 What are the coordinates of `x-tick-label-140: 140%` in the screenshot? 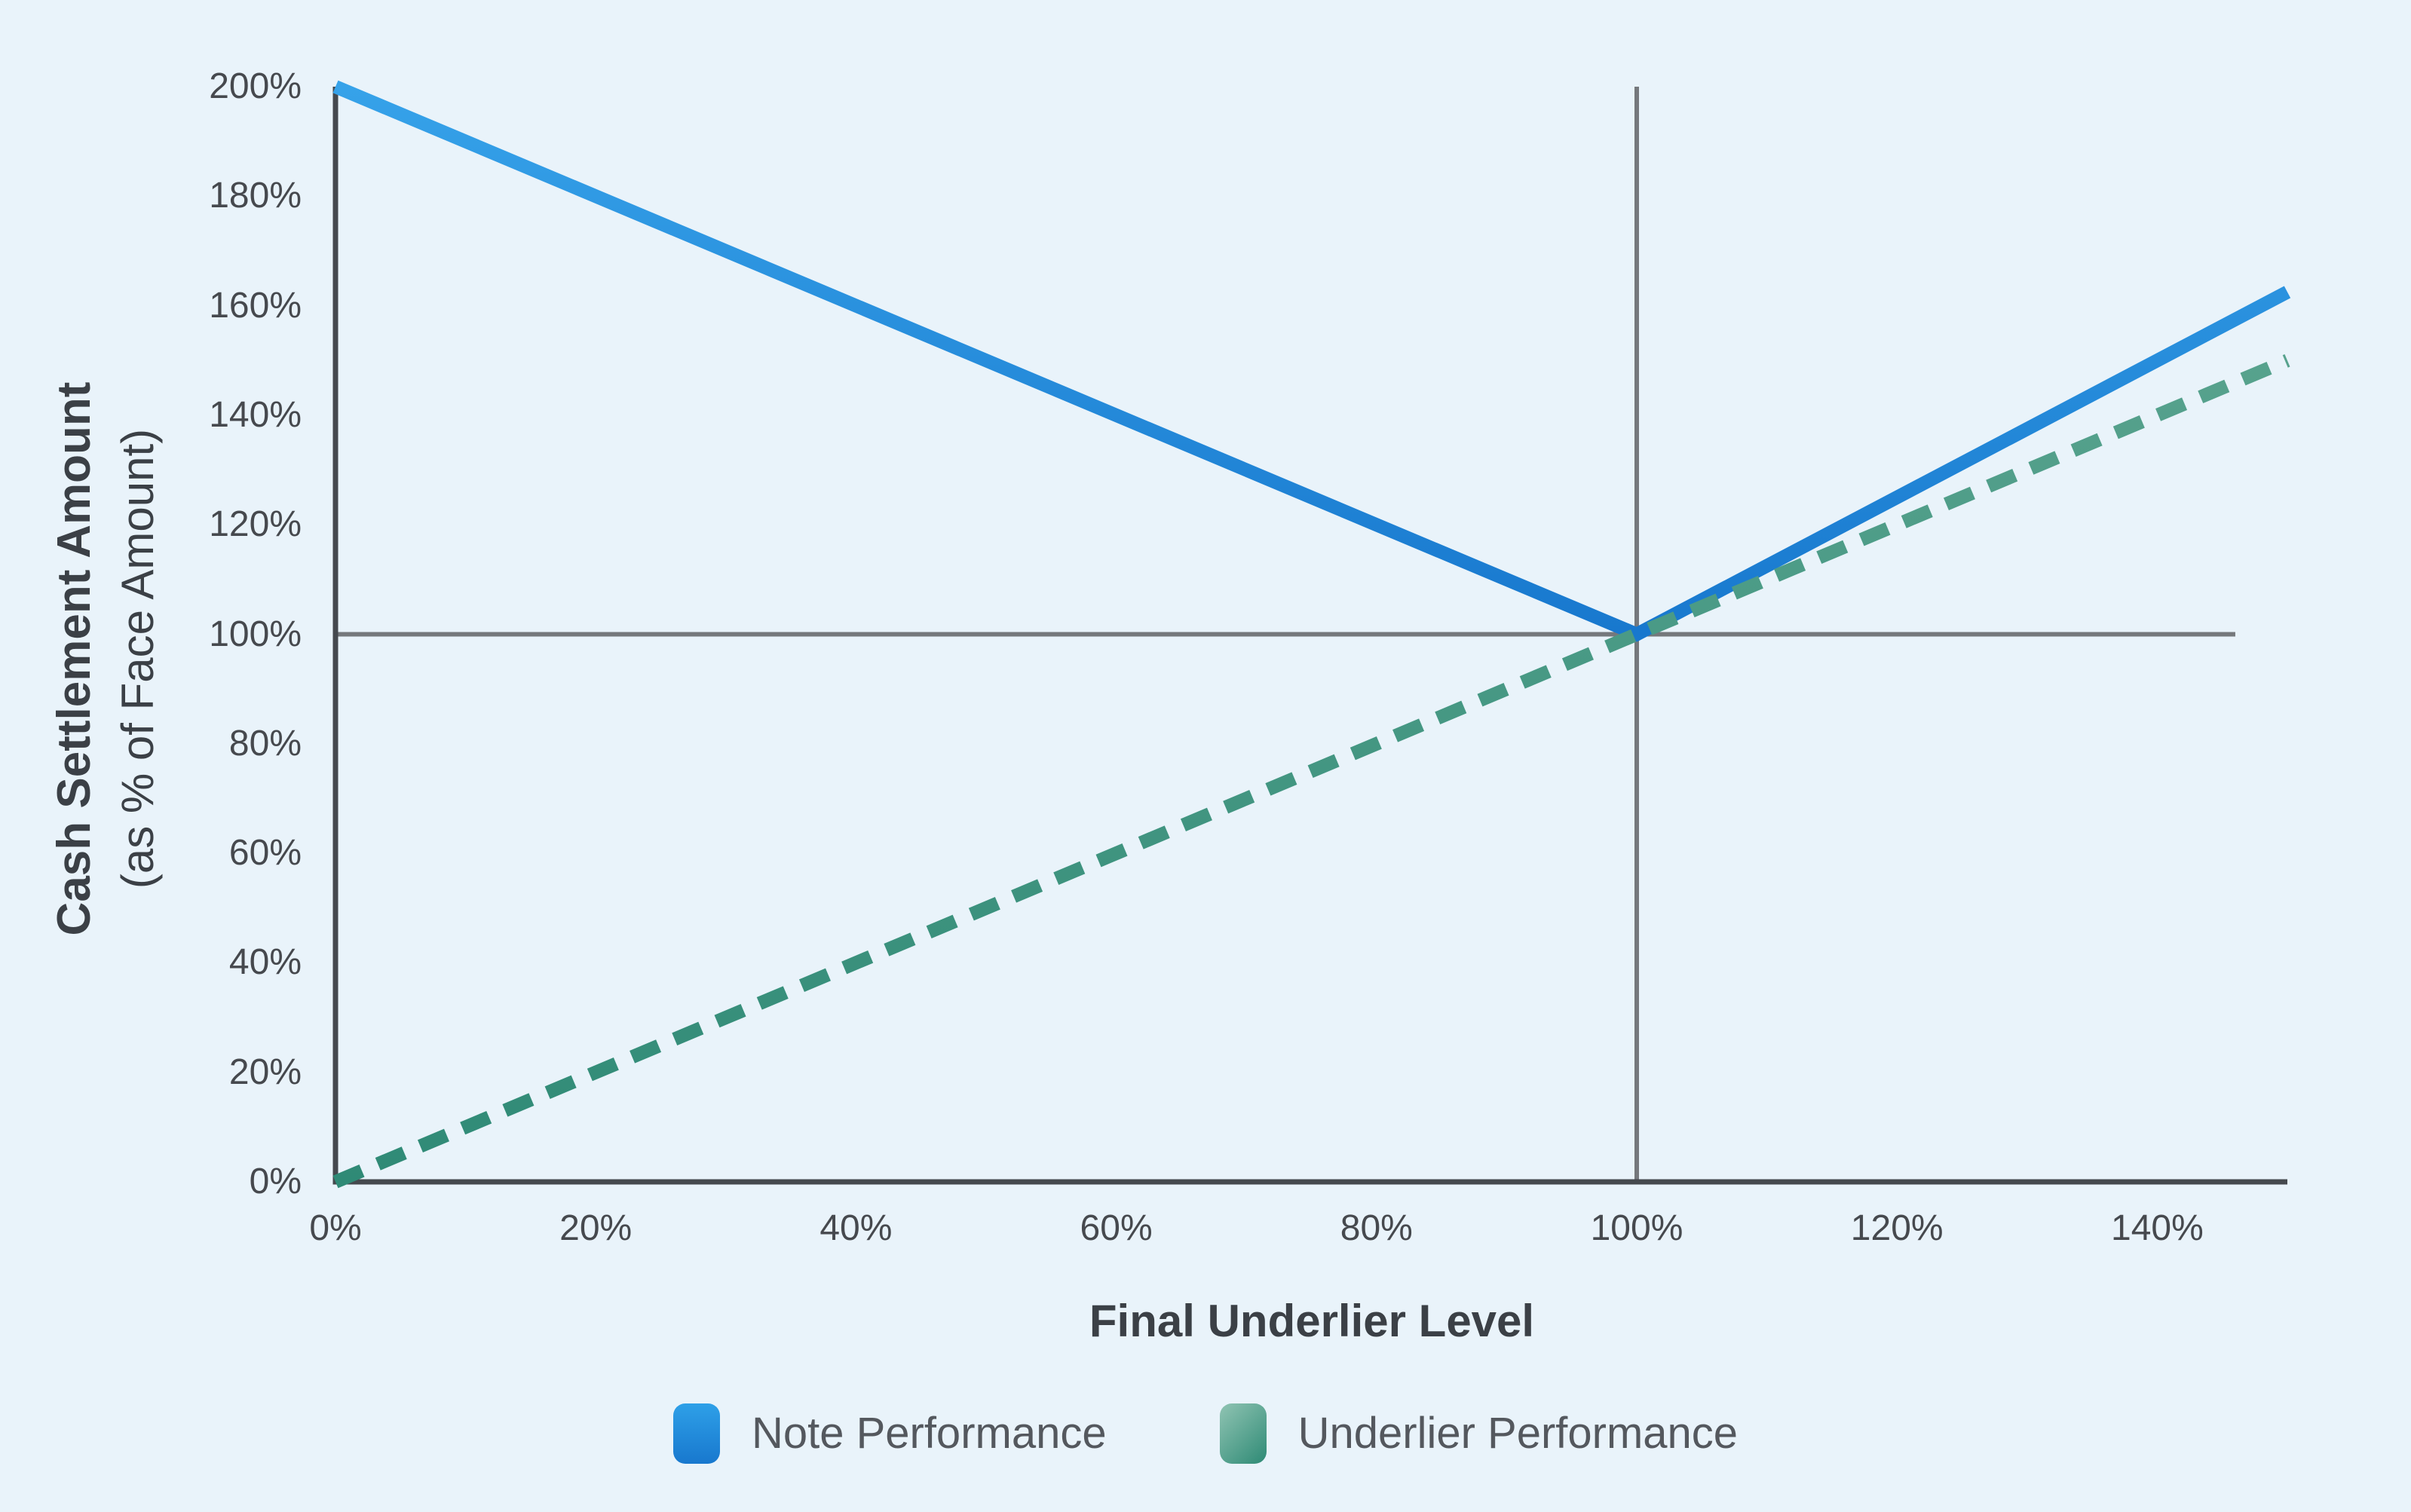 It's located at (2157, 1228).